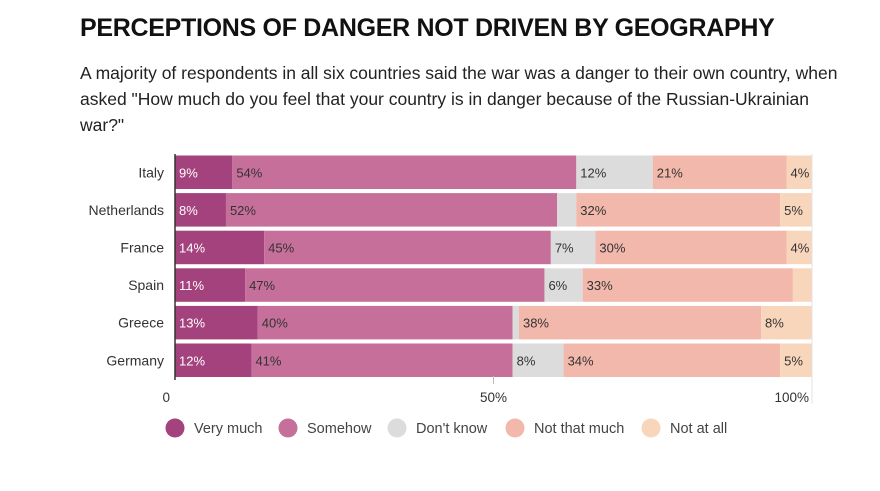 The height and width of the screenshot is (491, 880). Describe the element at coordinates (395, 285) in the screenshot. I see `bar-spain-somehow` at that location.